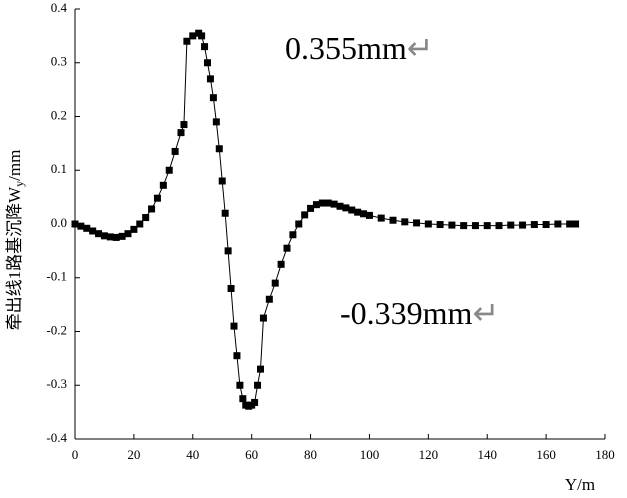 The height and width of the screenshot is (498, 627). I want to click on y-axis-label: 牵出线1路基沉降Wy/mm, so click(15, 240).